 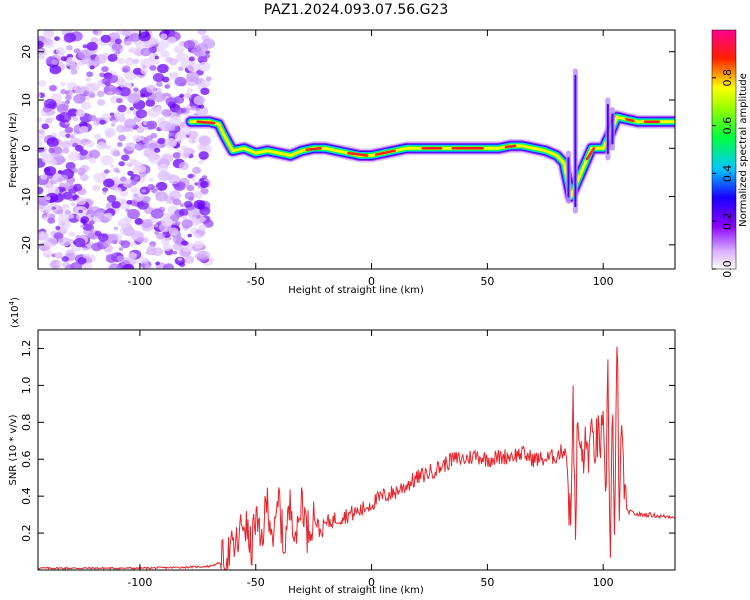 What do you see at coordinates (371, 582) in the screenshot?
I see `x-tick-label: 0` at bounding box center [371, 582].